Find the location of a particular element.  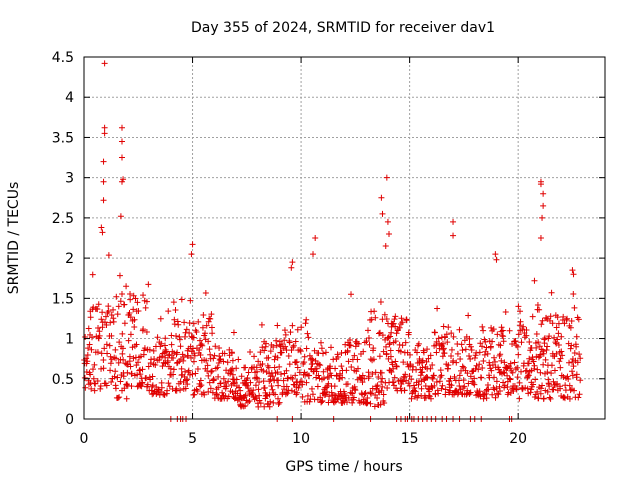

y-tick-label: 2.5 is located at coordinates (63, 219).